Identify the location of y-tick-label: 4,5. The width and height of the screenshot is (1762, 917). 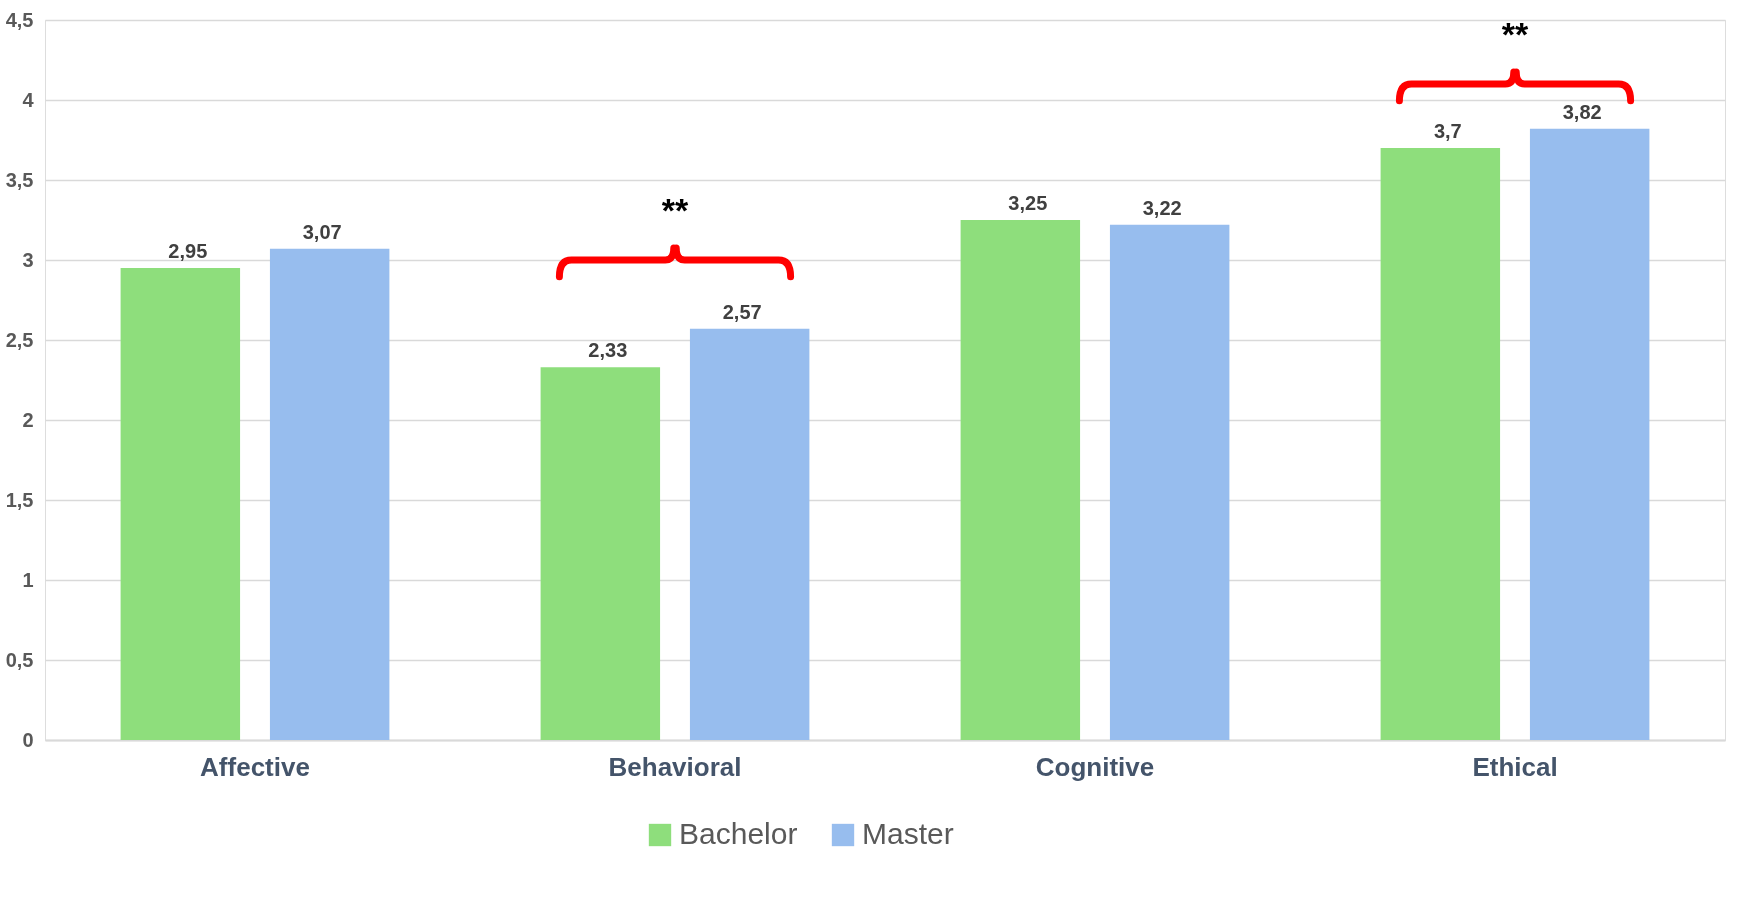
(19, 19).